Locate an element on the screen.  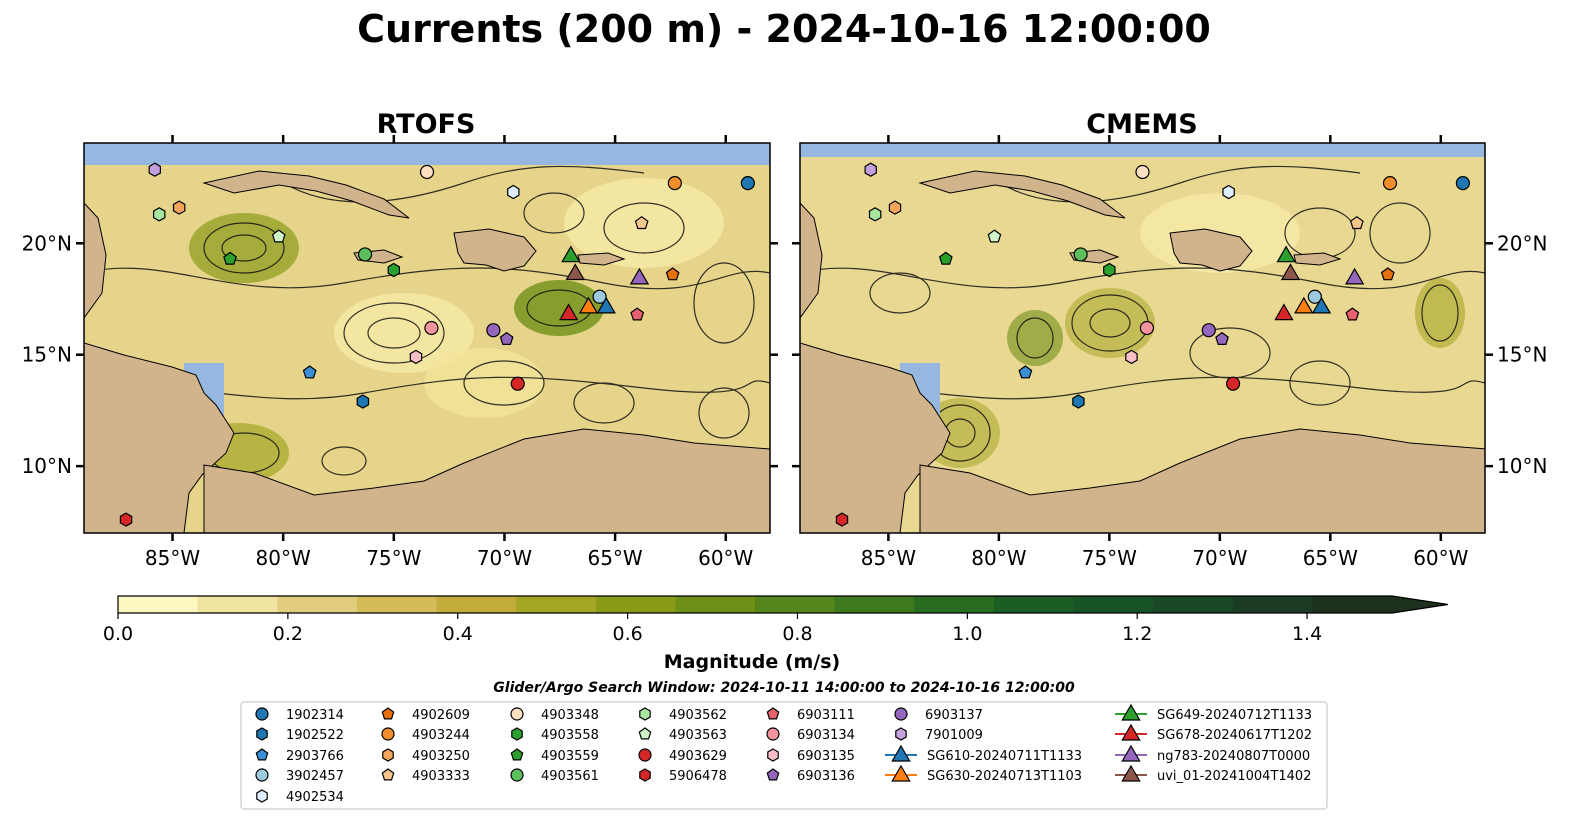
legend-item: 1902314 is located at coordinates (299, 715).